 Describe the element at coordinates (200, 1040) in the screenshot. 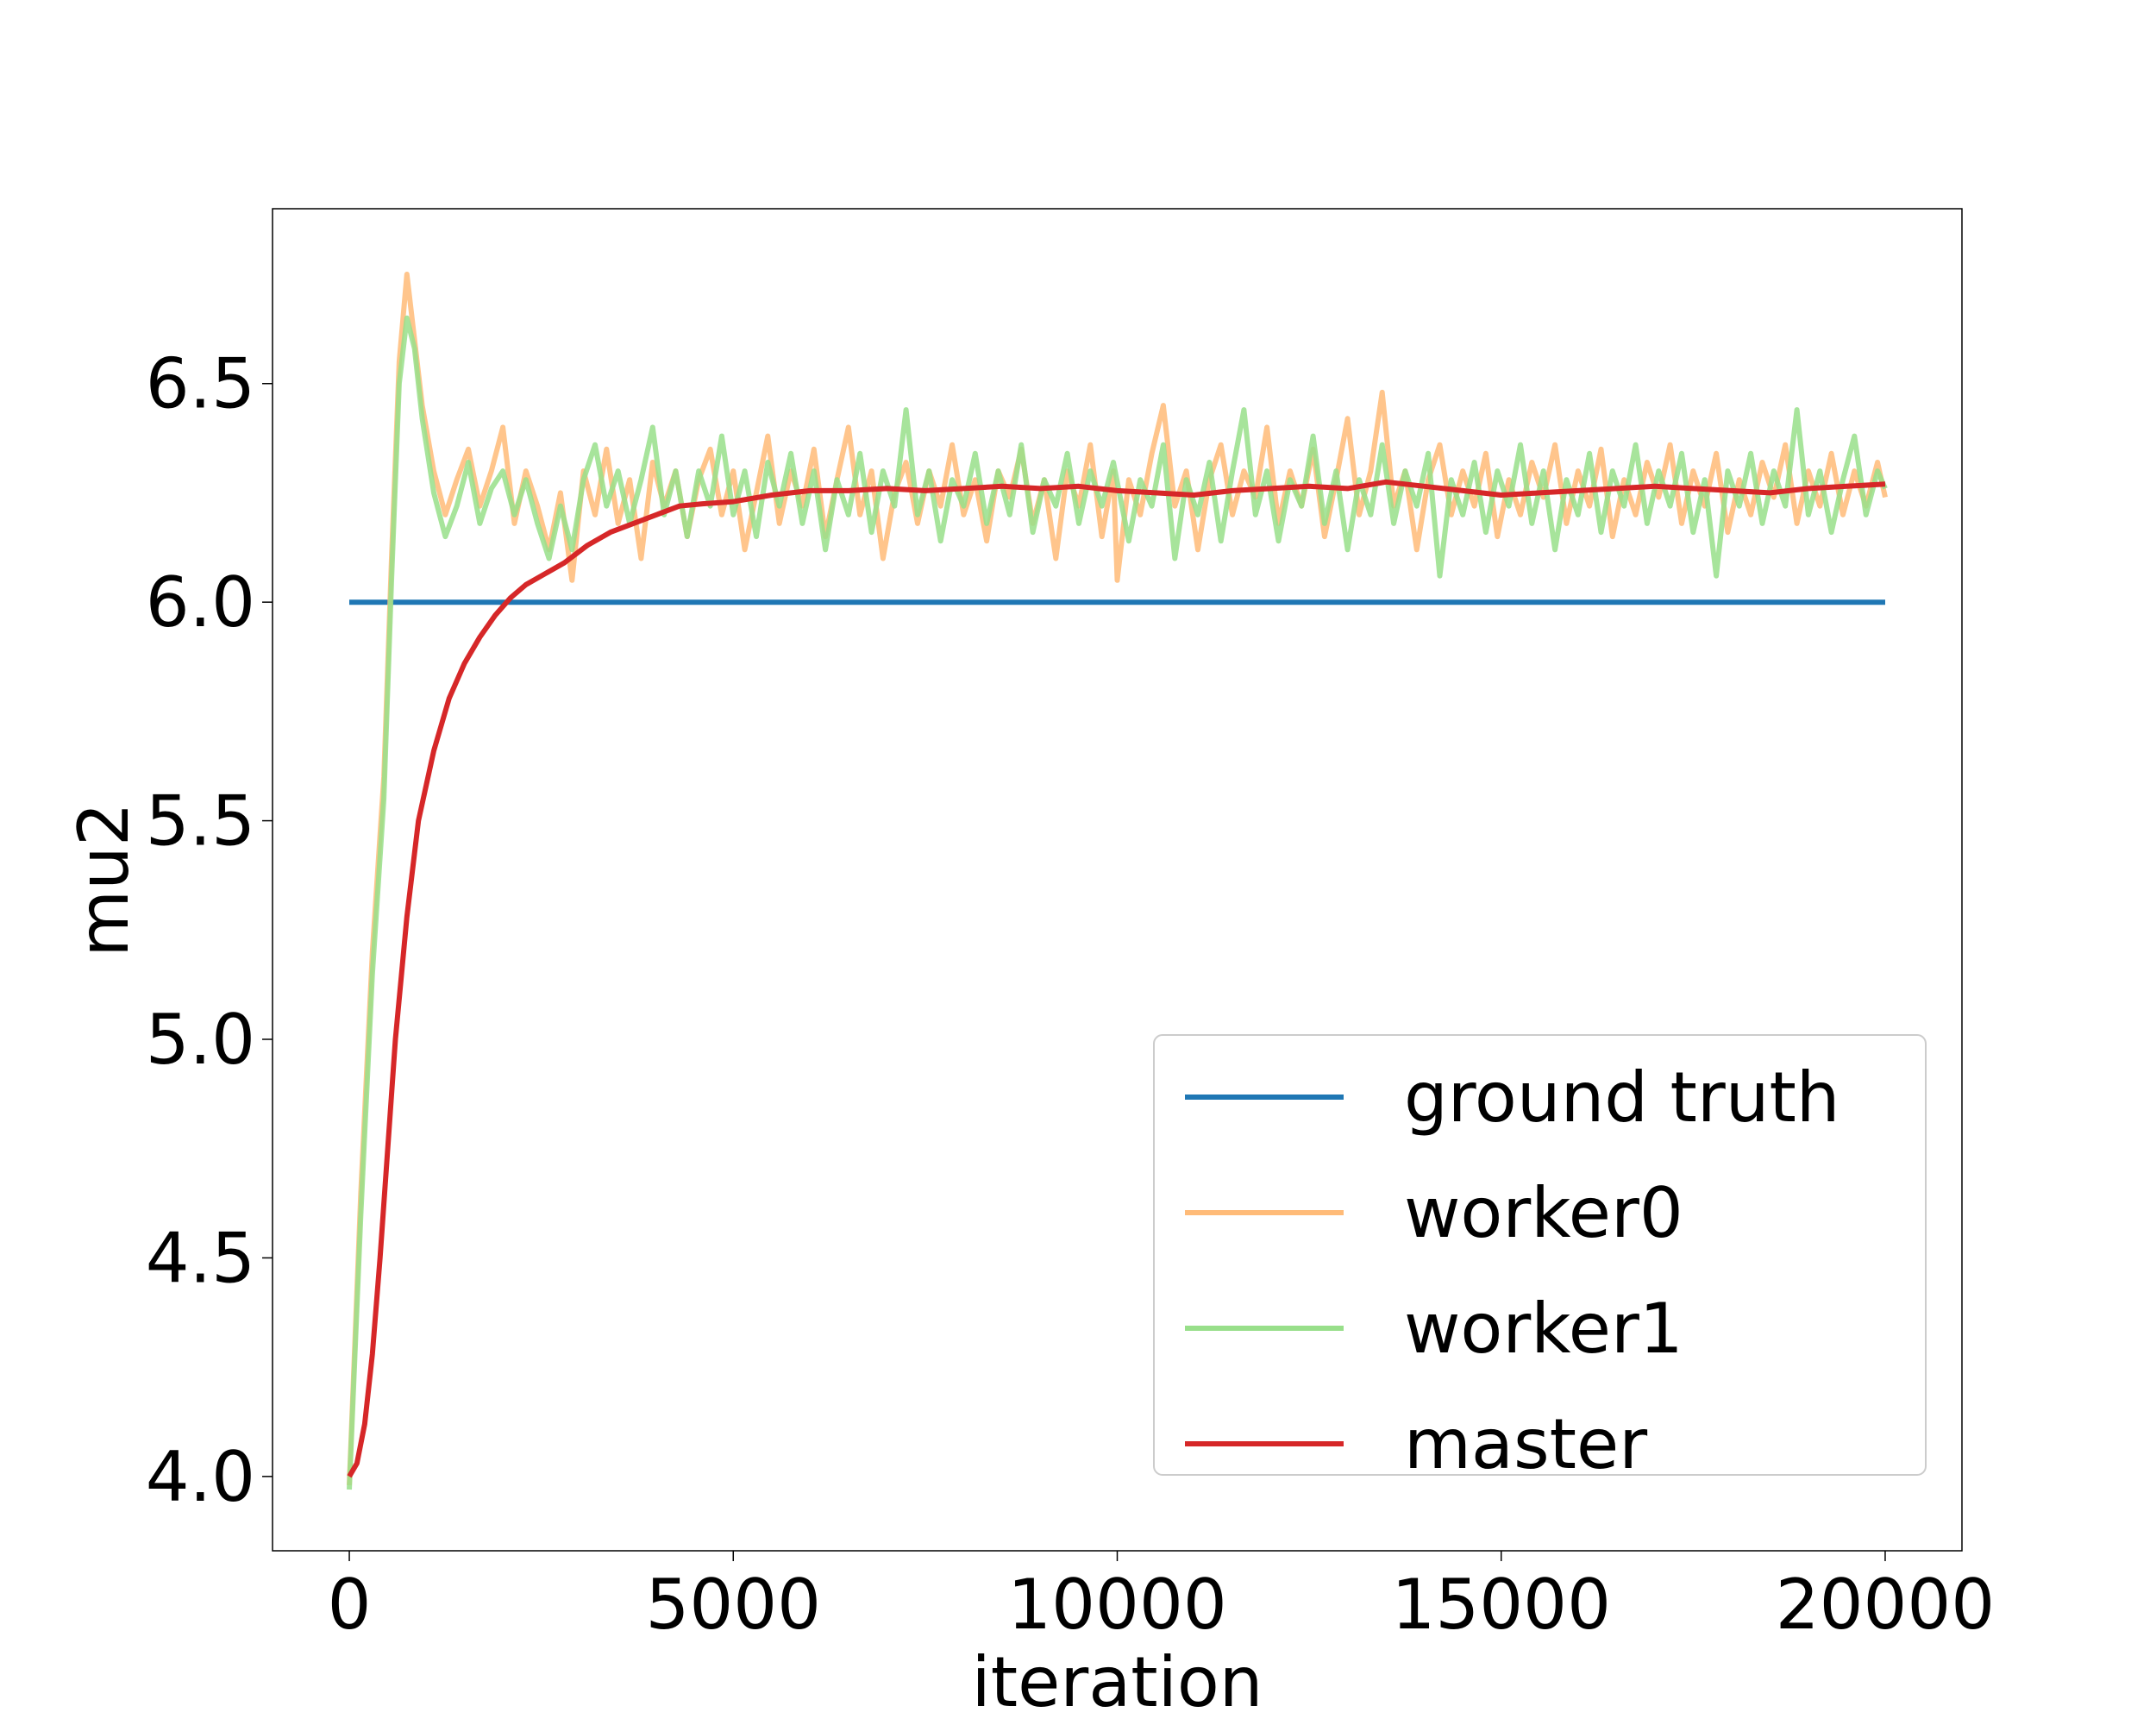

I see `y-tick-label: 5.0` at that location.